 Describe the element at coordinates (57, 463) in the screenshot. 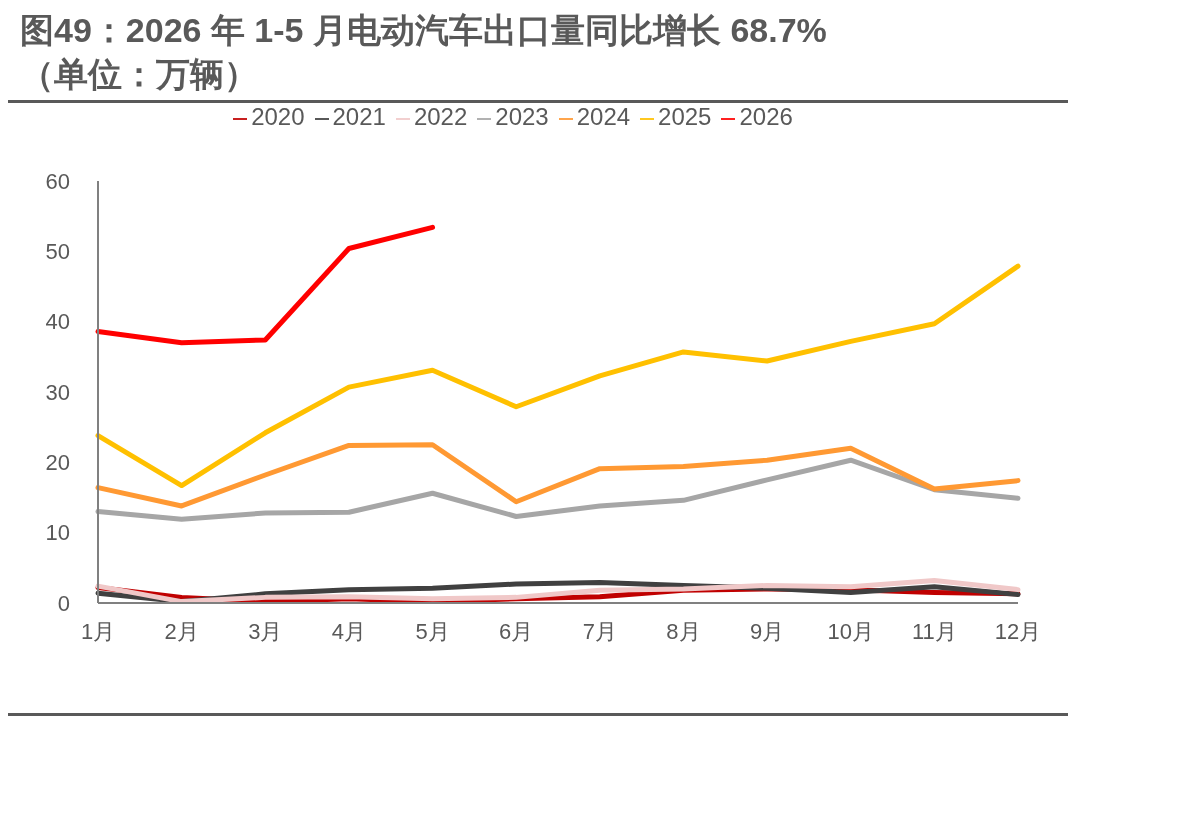

I see `y-tick-label: 20` at that location.